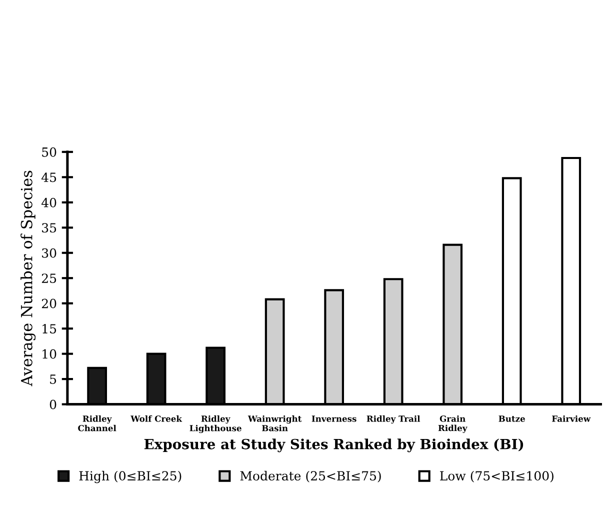 The height and width of the screenshot is (515, 613). What do you see at coordinates (216, 424) in the screenshot?
I see `x-tick-label: Ridley Lighthouse` at bounding box center [216, 424].